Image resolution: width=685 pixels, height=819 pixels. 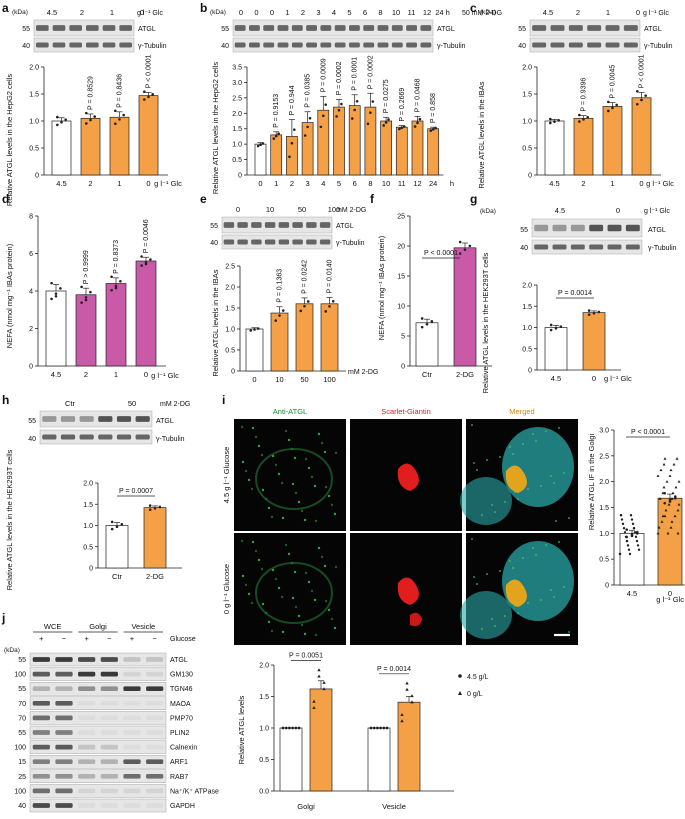 I want to click on panel-b-letter: b, so click(x=203, y=8).